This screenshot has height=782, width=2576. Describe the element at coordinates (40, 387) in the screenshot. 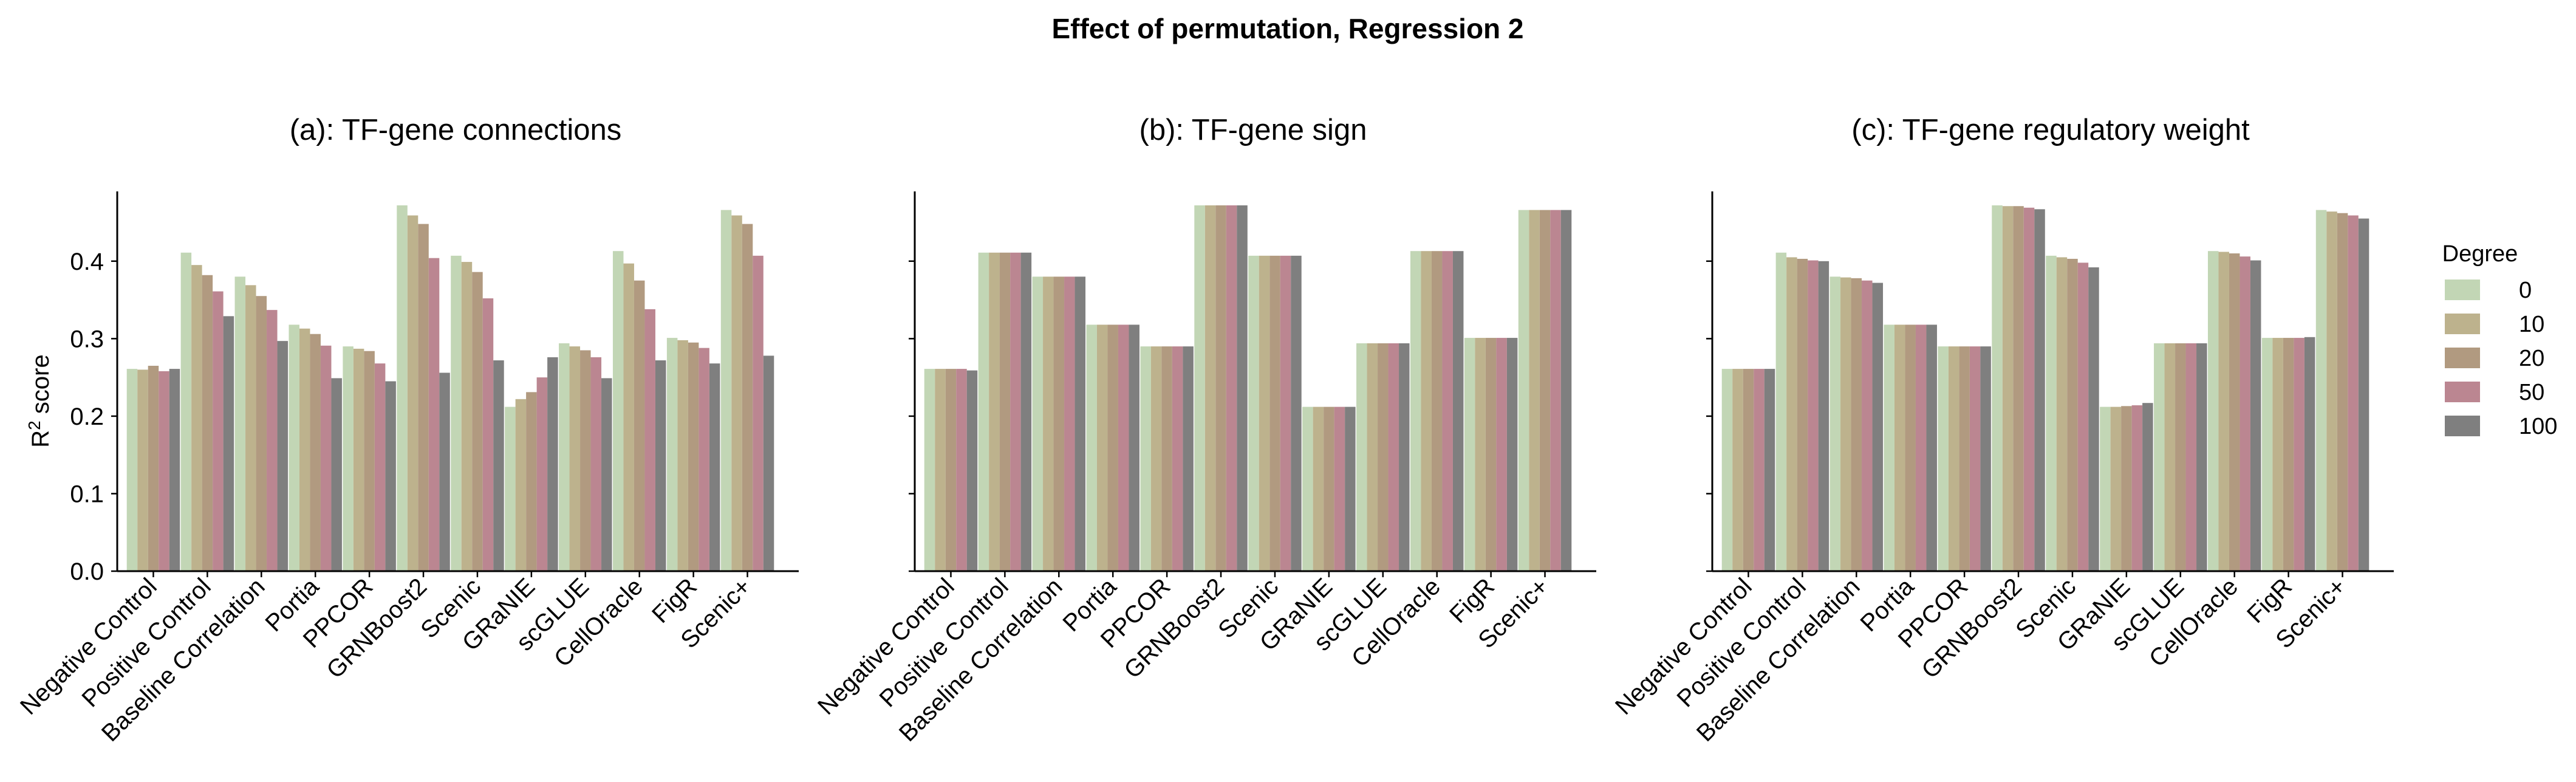

I see `y-axis-label-score: score` at that location.